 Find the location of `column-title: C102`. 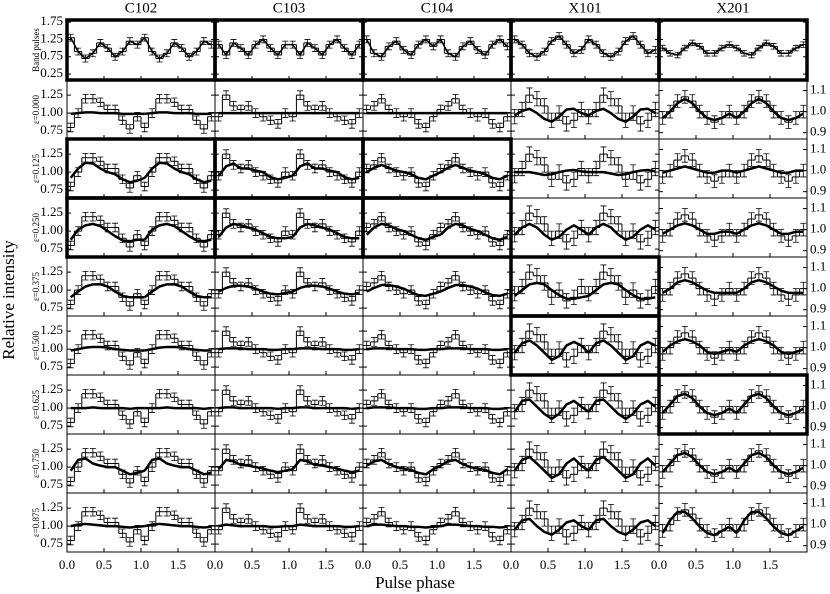

column-title: C102 is located at coordinates (141, 8).